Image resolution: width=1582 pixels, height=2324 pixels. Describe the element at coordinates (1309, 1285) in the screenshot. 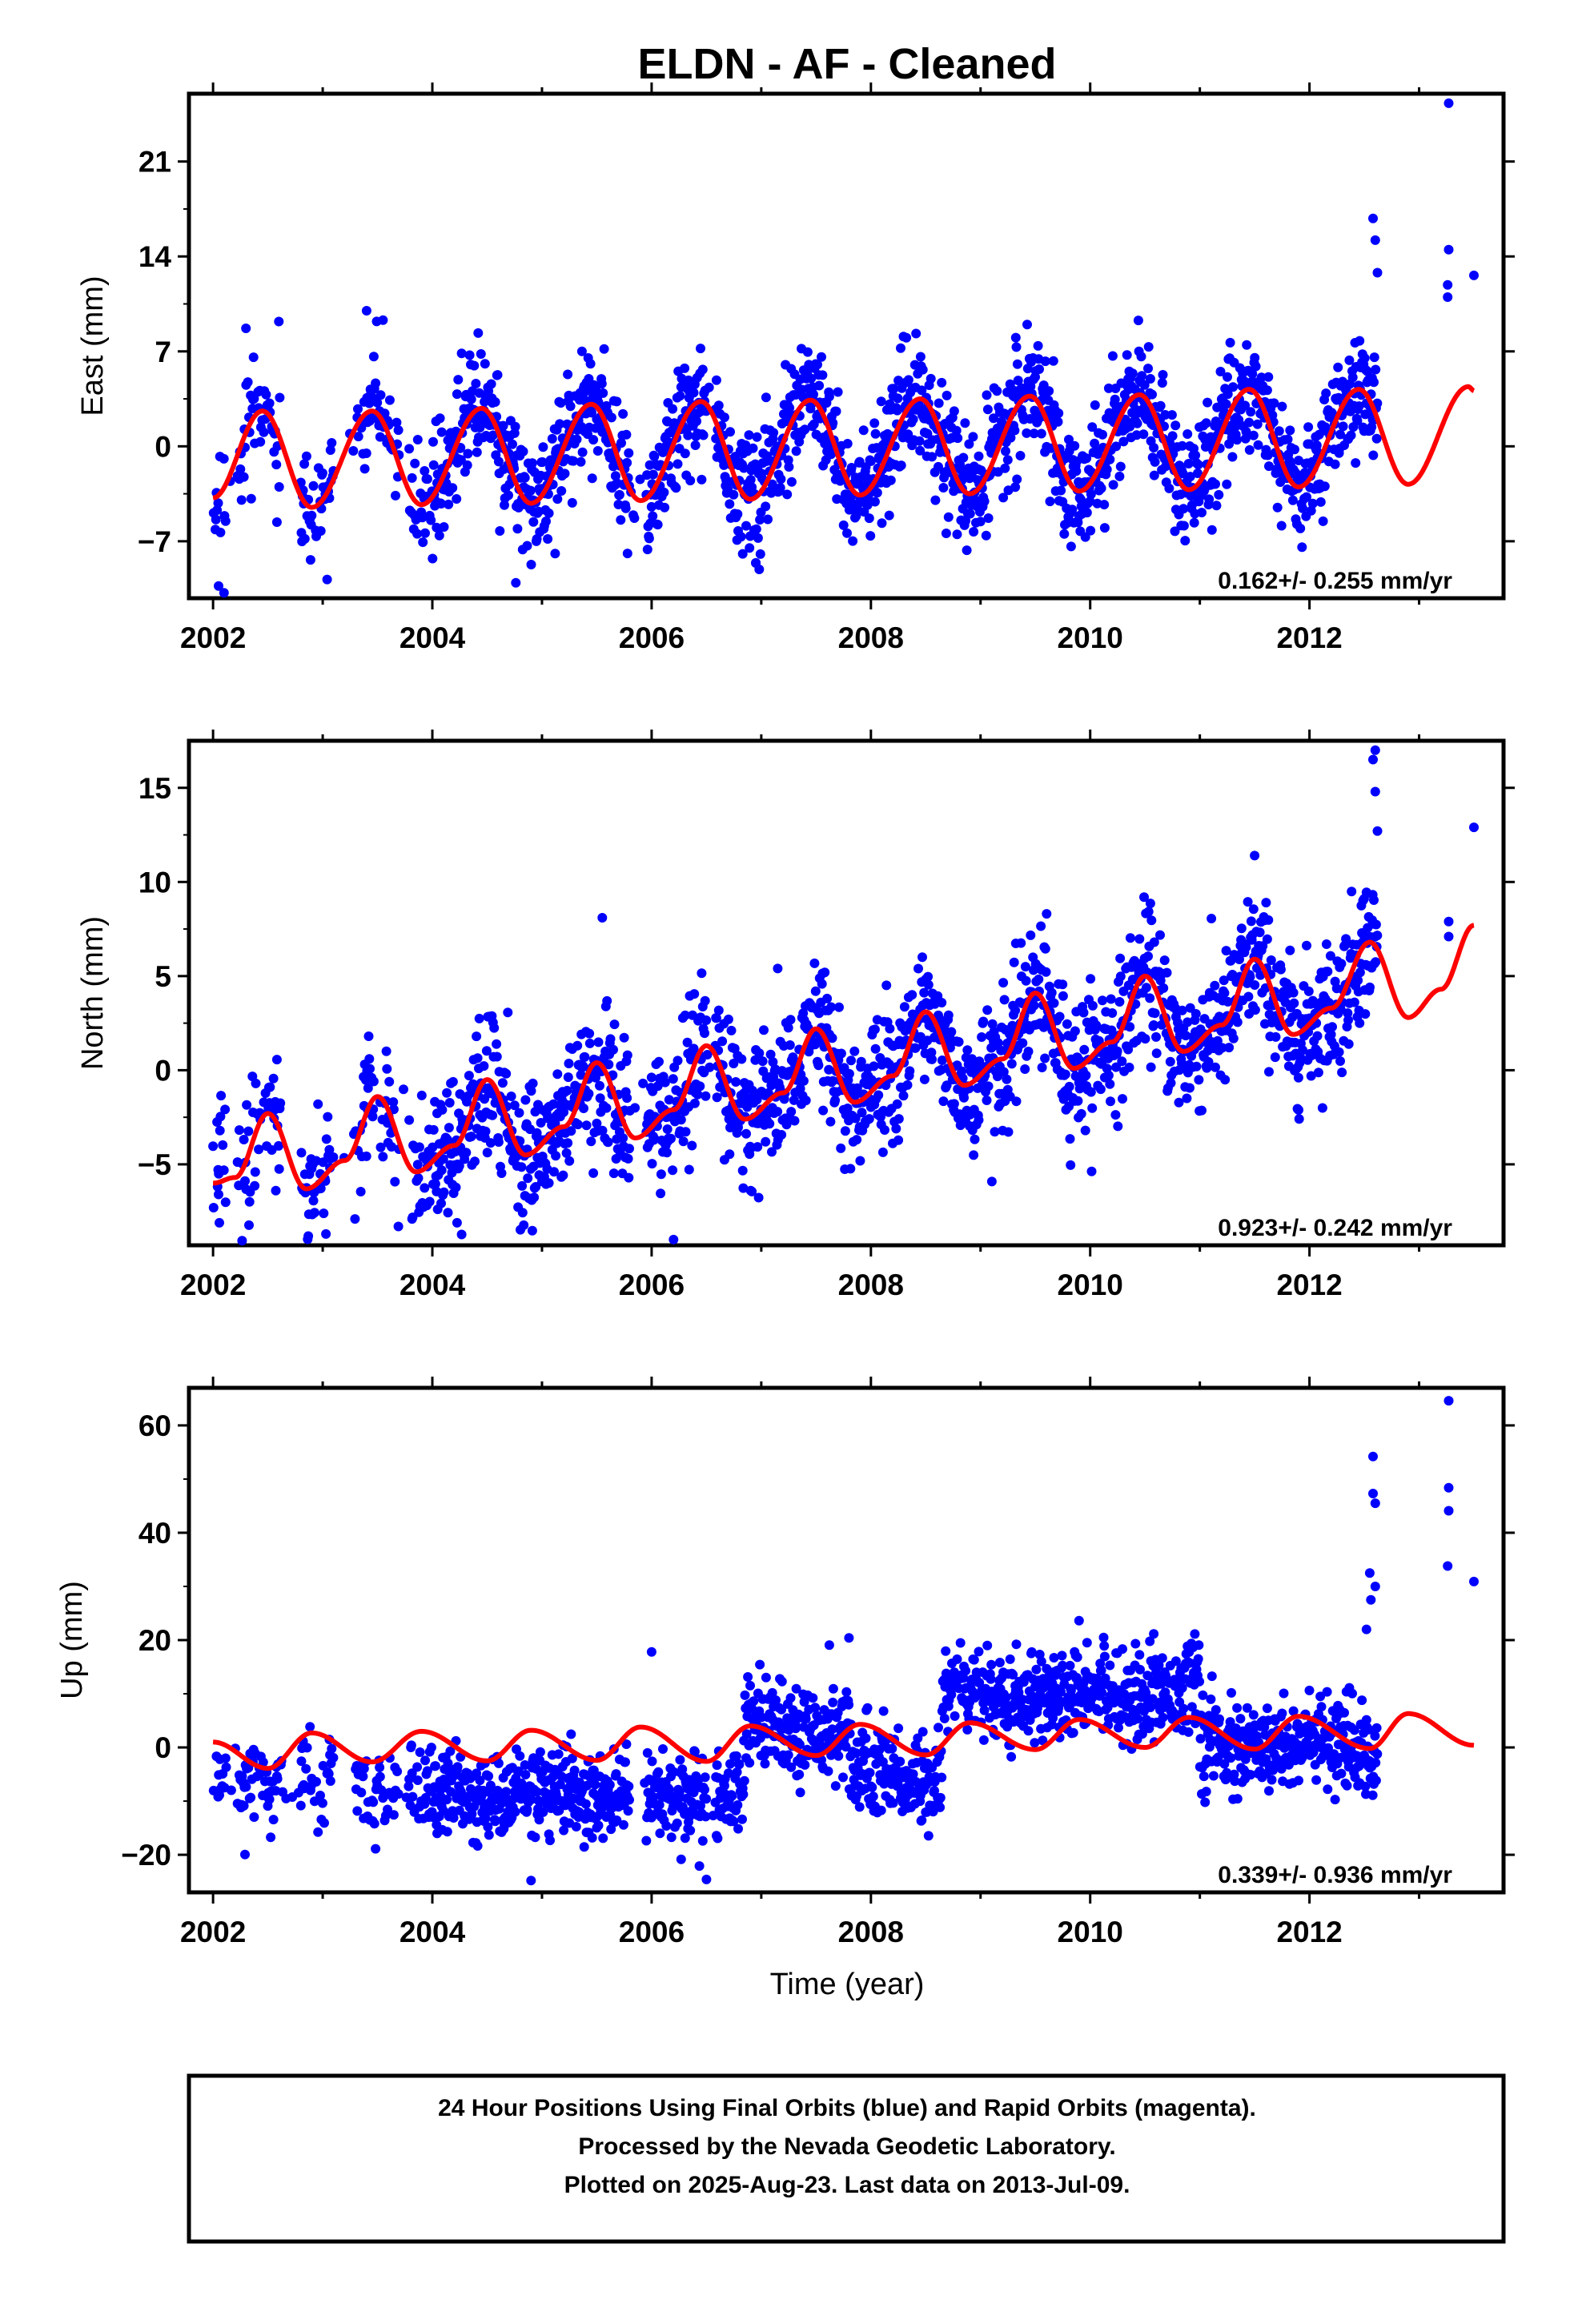

I see `x-tick-label: 2012` at that location.